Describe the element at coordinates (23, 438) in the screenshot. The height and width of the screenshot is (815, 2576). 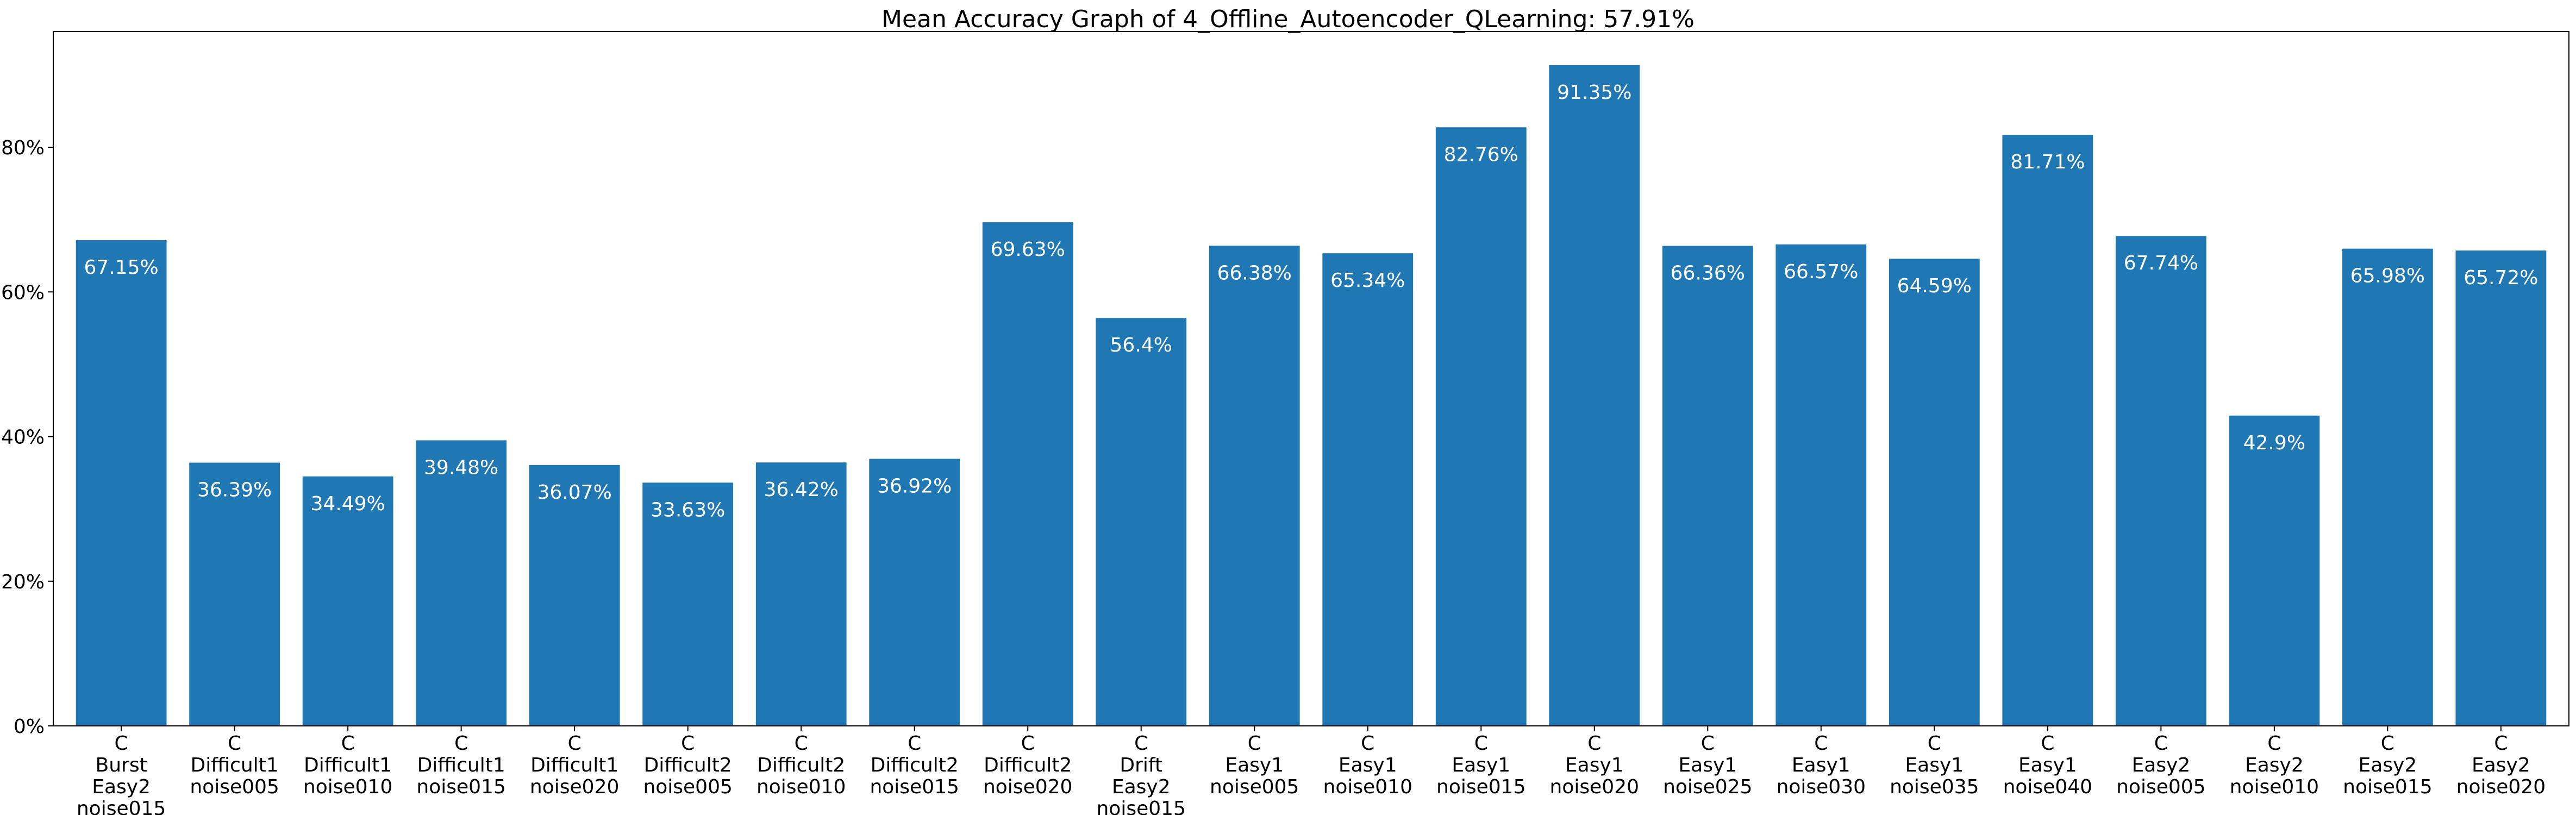
I see `y-tick-label: 40%` at that location.